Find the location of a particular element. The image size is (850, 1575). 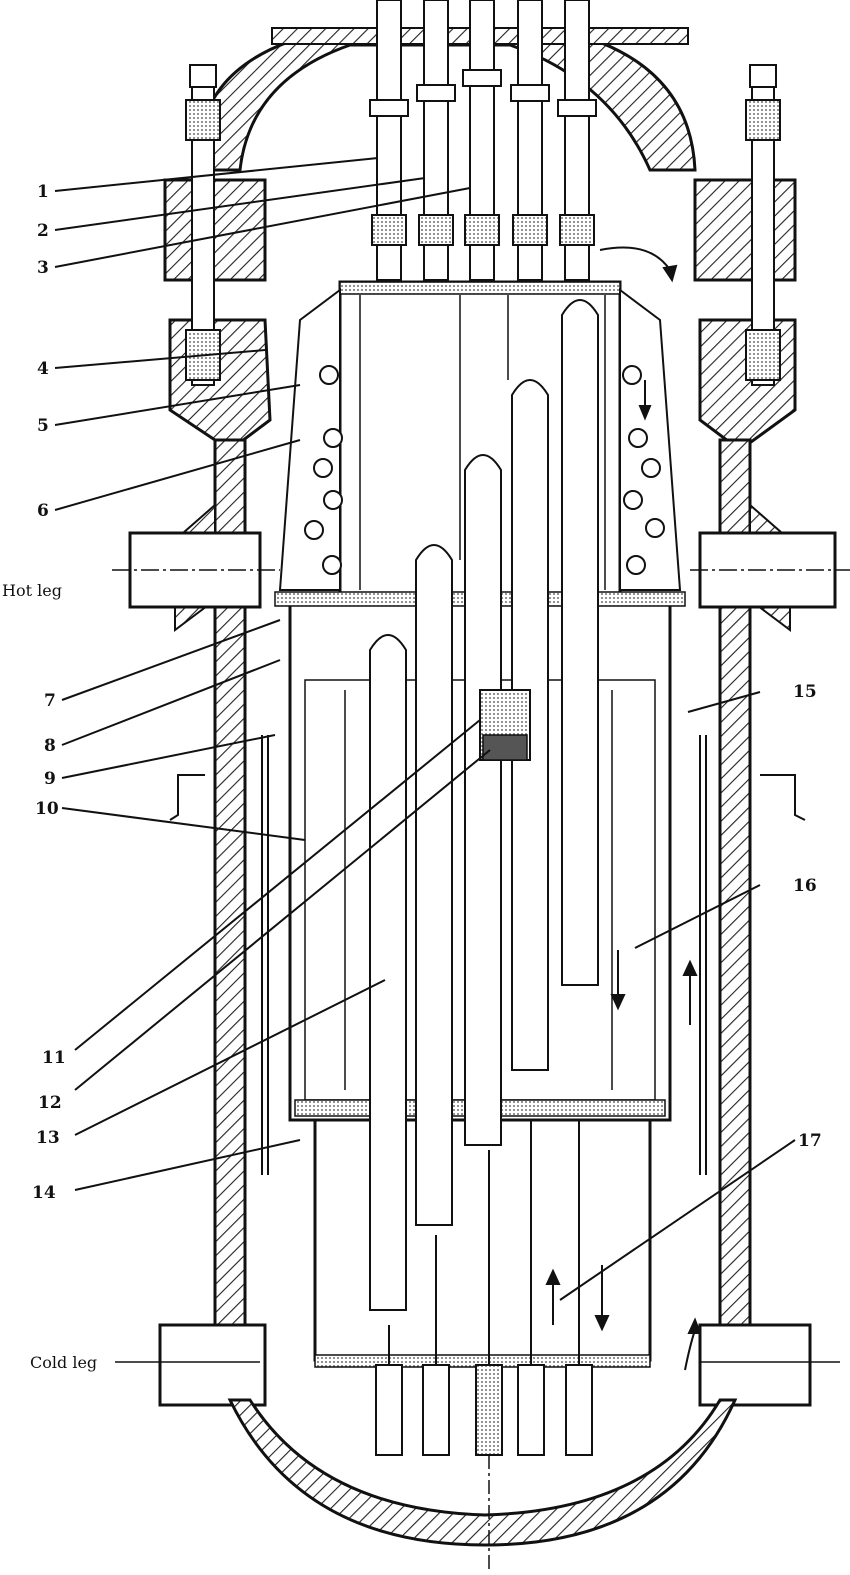

callout-3: 3 is located at coordinates (43, 268).